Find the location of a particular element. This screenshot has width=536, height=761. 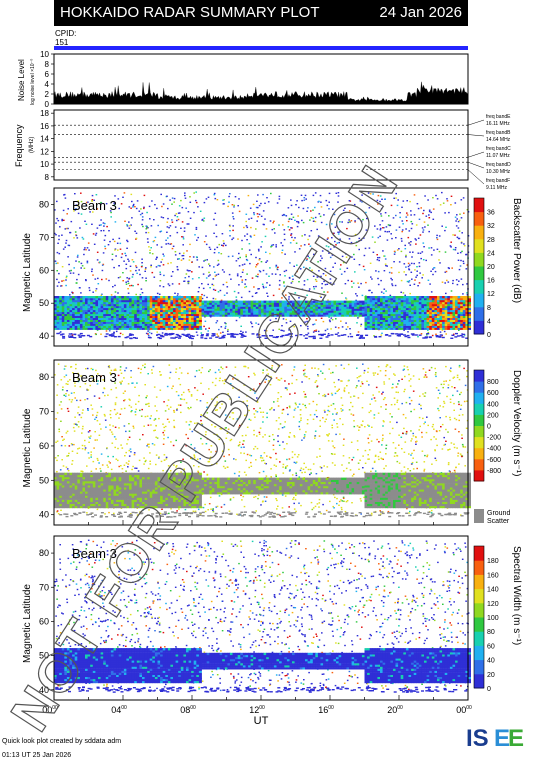

colorbar-tick-label: 20 is located at coordinates (491, 267).